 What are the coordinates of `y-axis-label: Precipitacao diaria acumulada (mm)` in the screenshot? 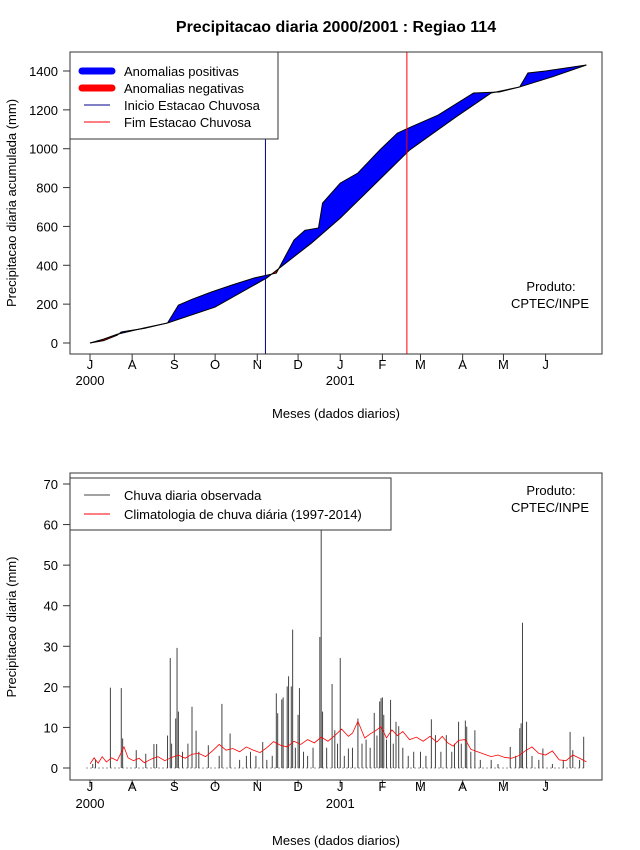 It's located at (11, 203).